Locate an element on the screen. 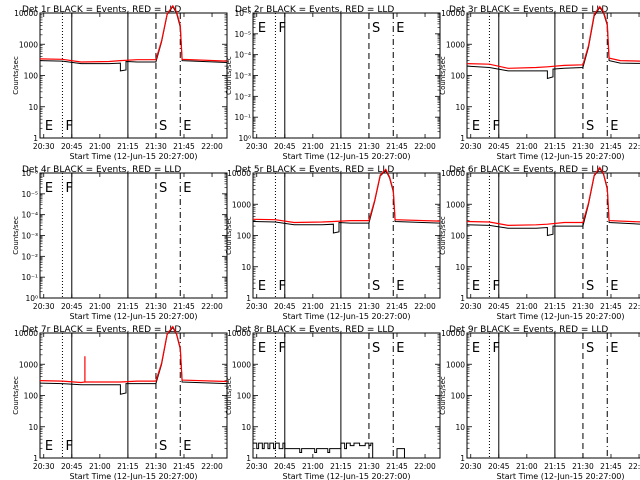  panel-title: Det 4r BLACK = Events, RED = LLD is located at coordinates (101, 170).